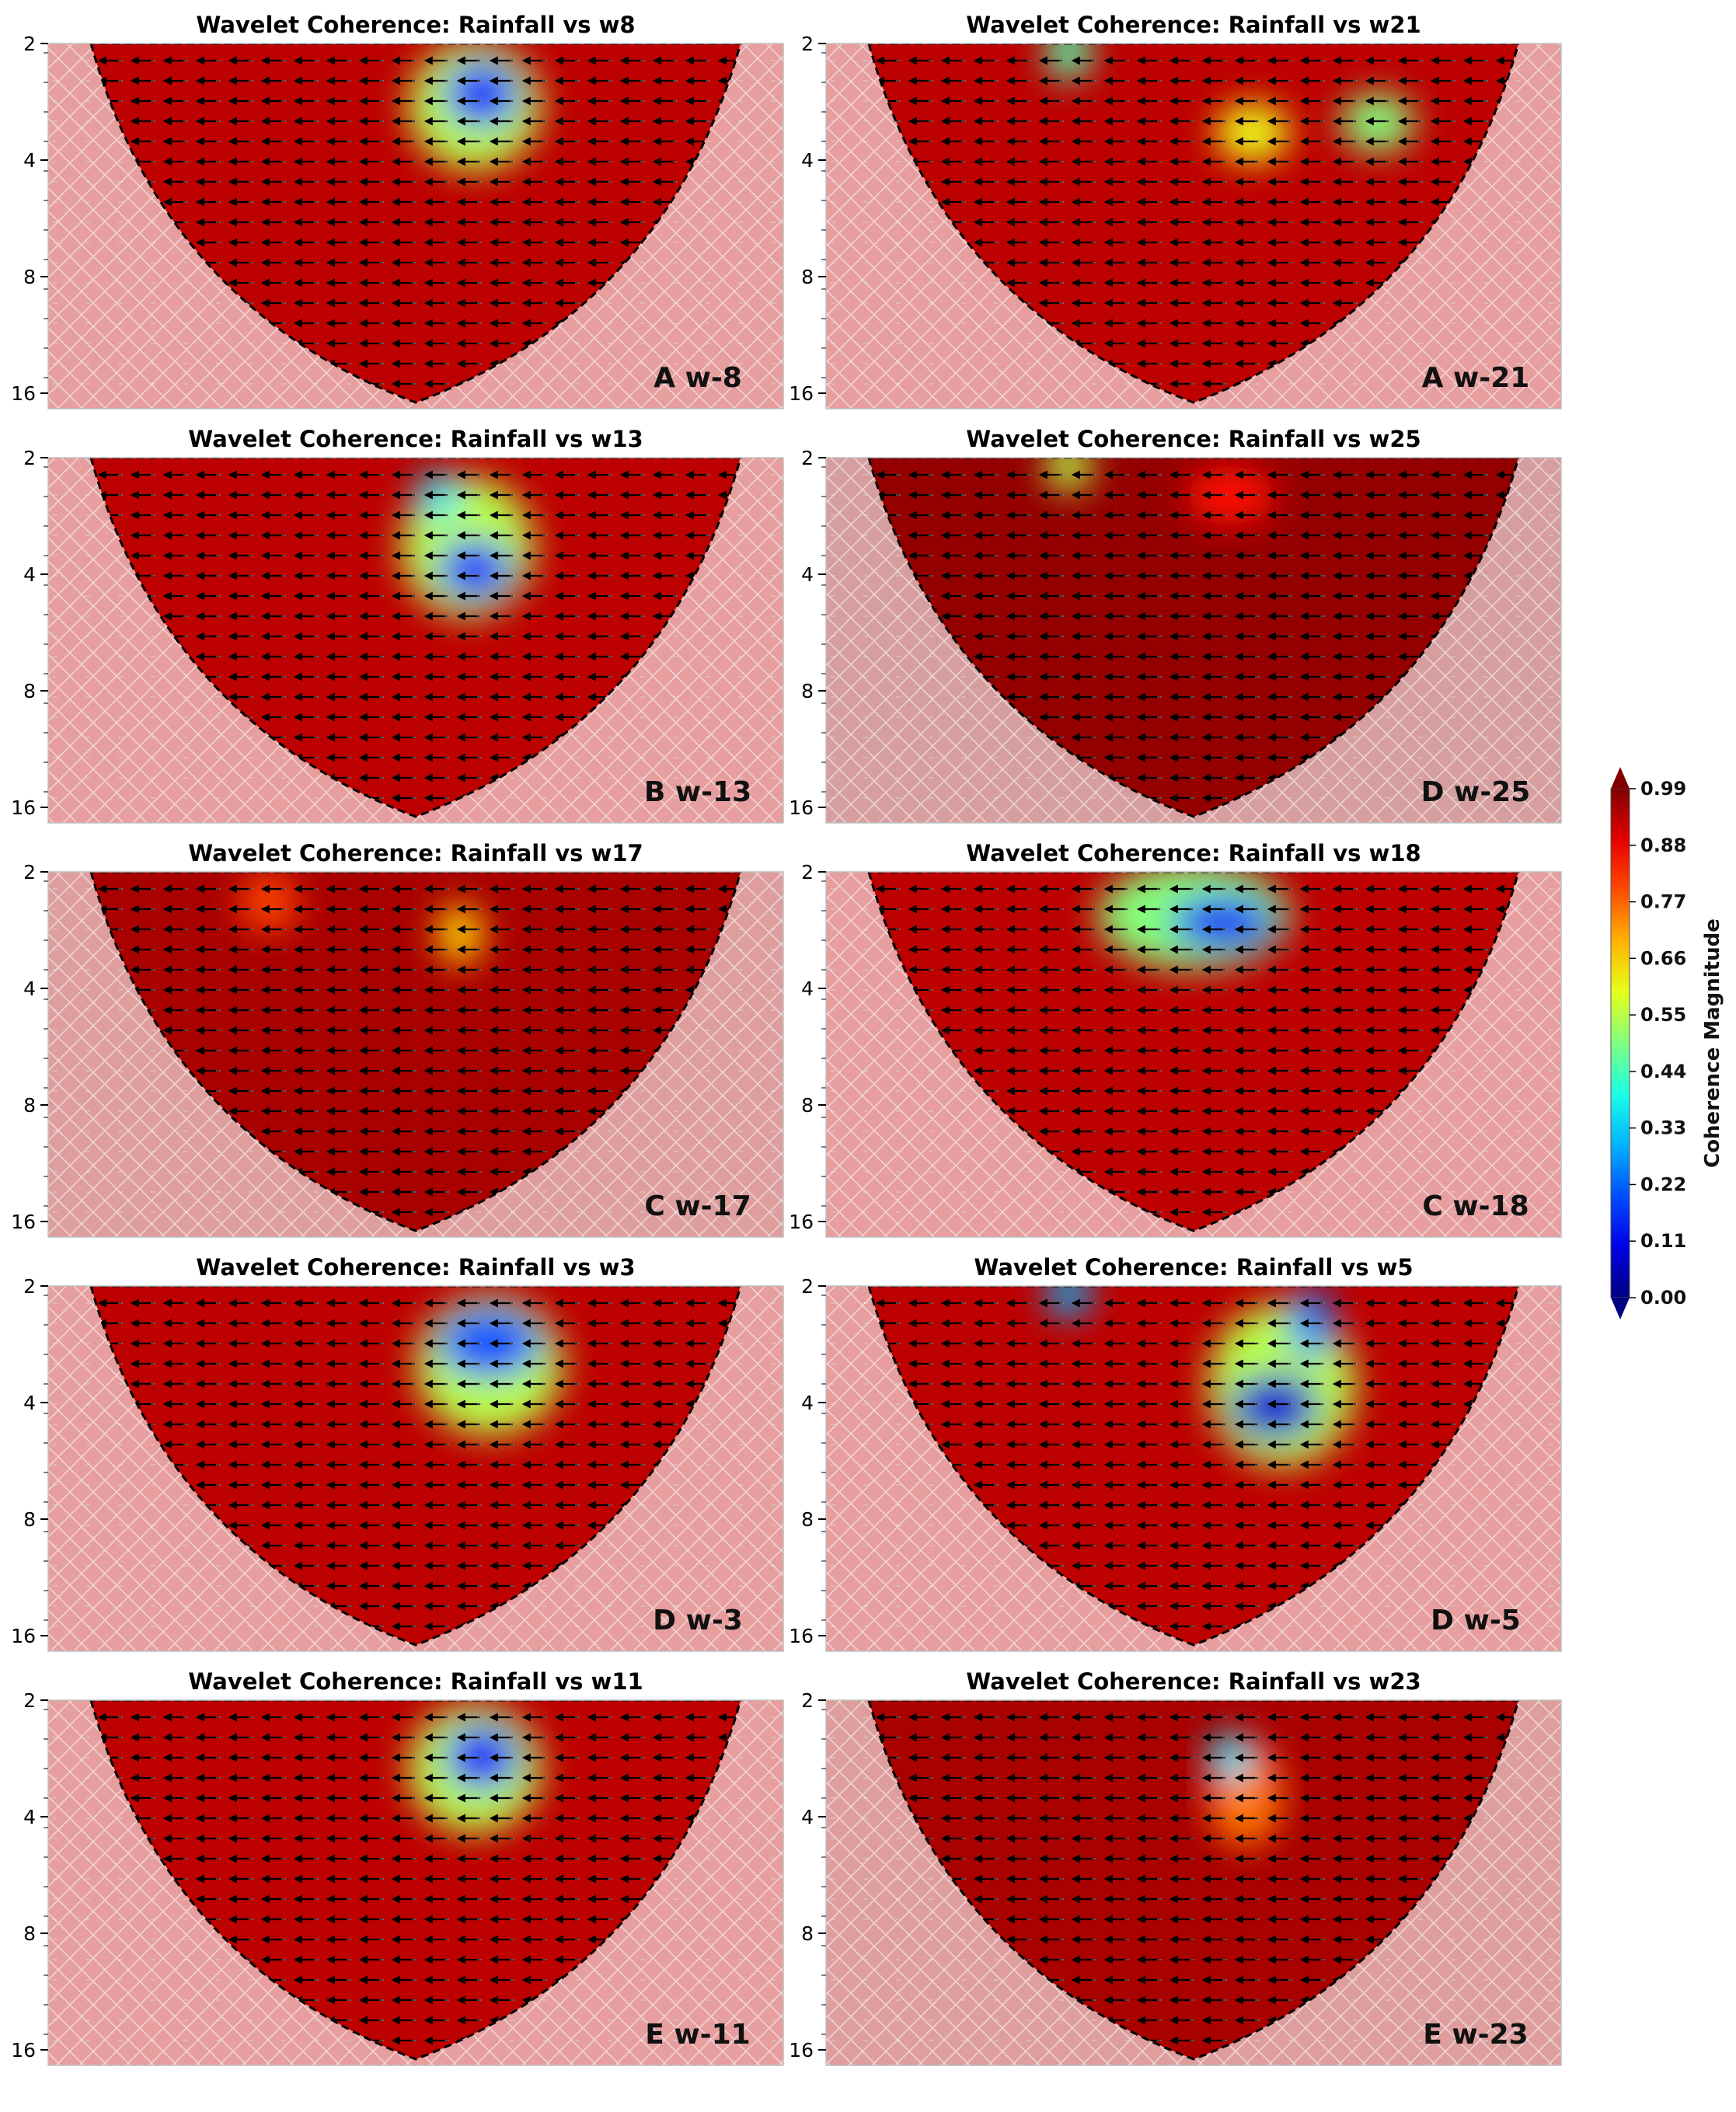 The height and width of the screenshot is (2112, 1736). What do you see at coordinates (1663, 1071) in the screenshot?
I see `colorbar-tick-label: 0.44` at bounding box center [1663, 1071].